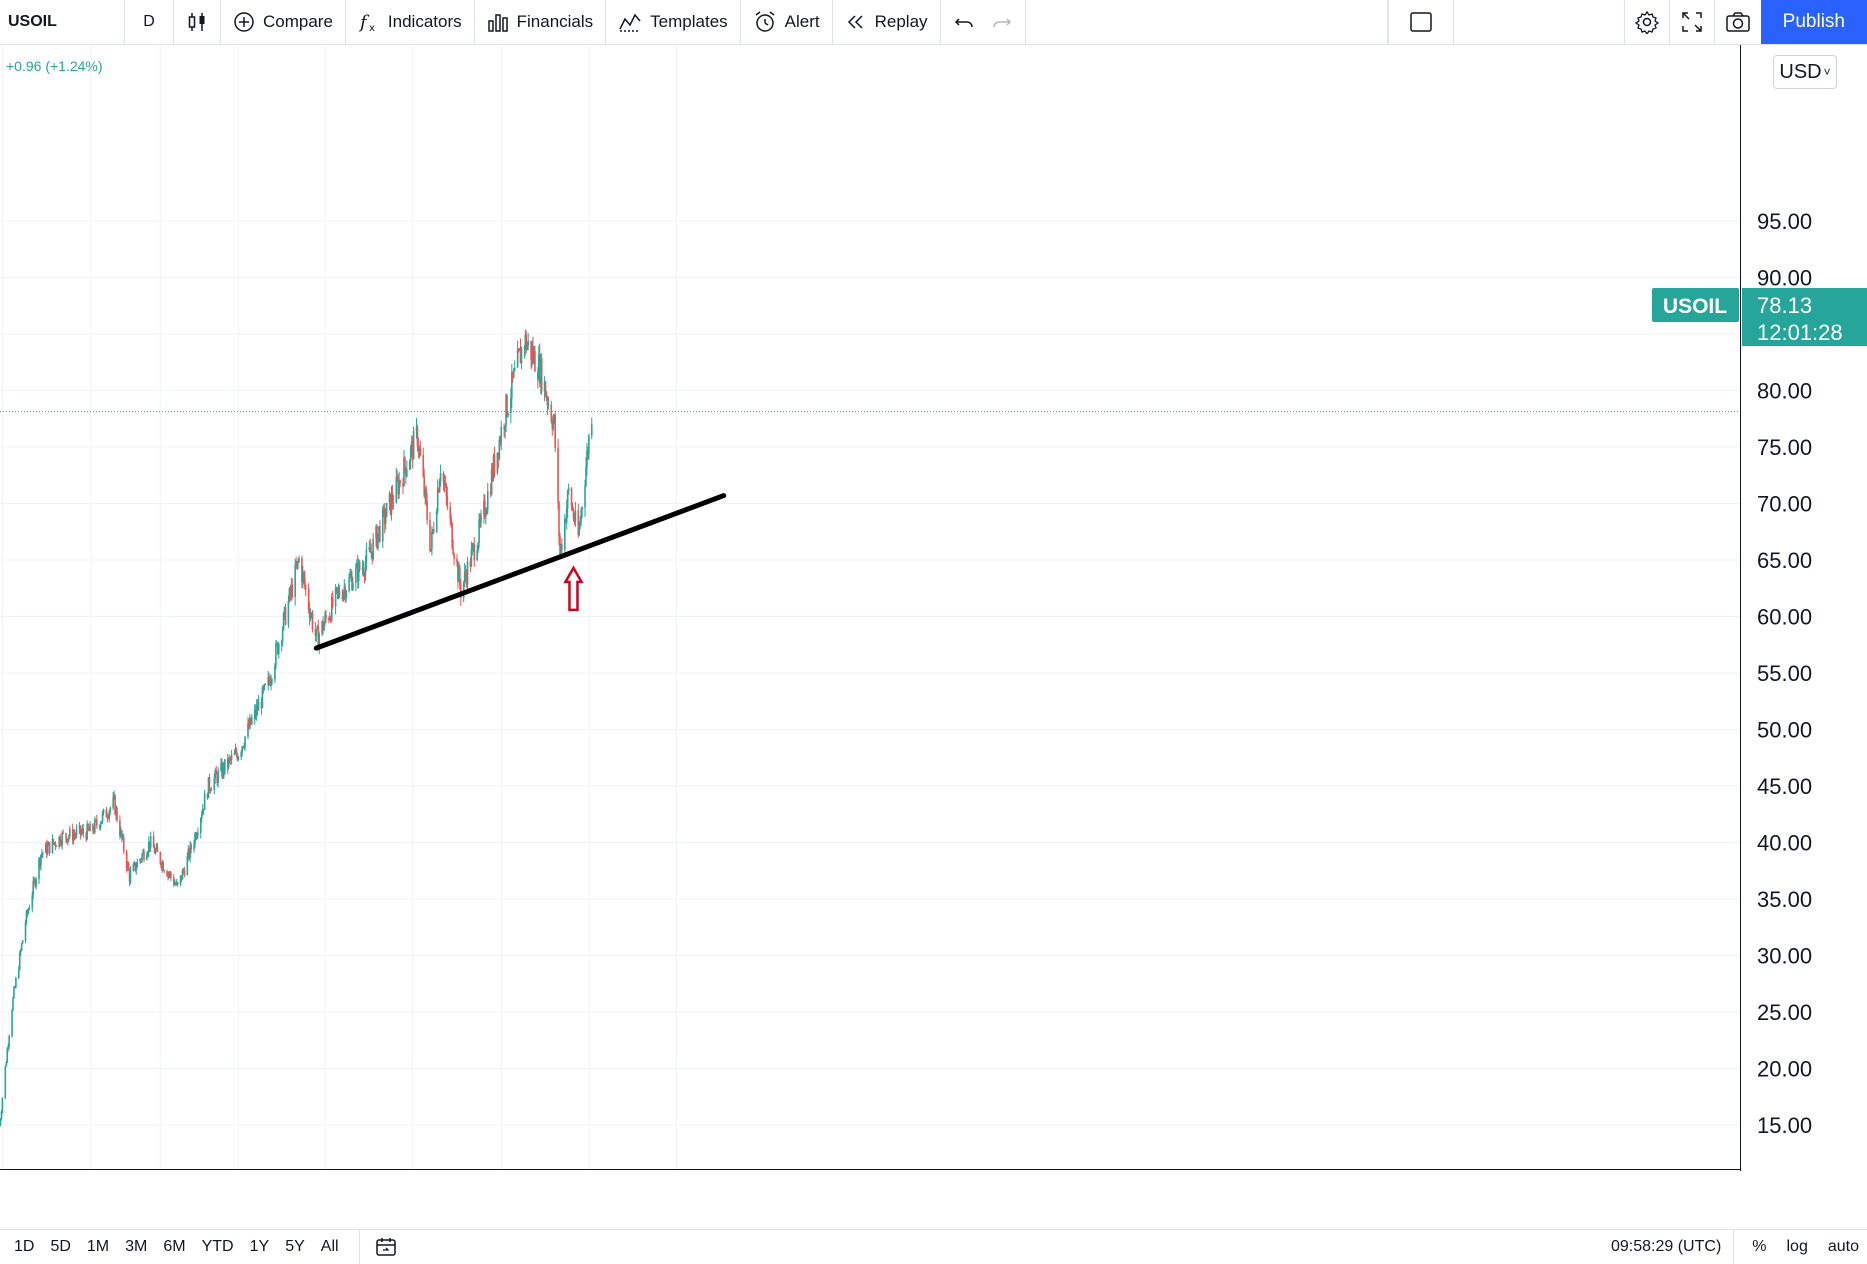 The height and width of the screenshot is (1264, 1867). I want to click on financials-label: Financials, so click(555, 22).